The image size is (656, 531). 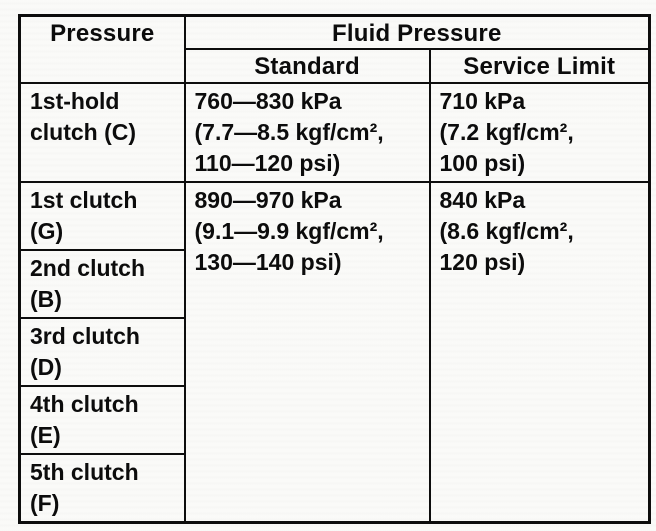 I want to click on cell-label-4th-clutch: 4th clutch (E), so click(x=102, y=420).